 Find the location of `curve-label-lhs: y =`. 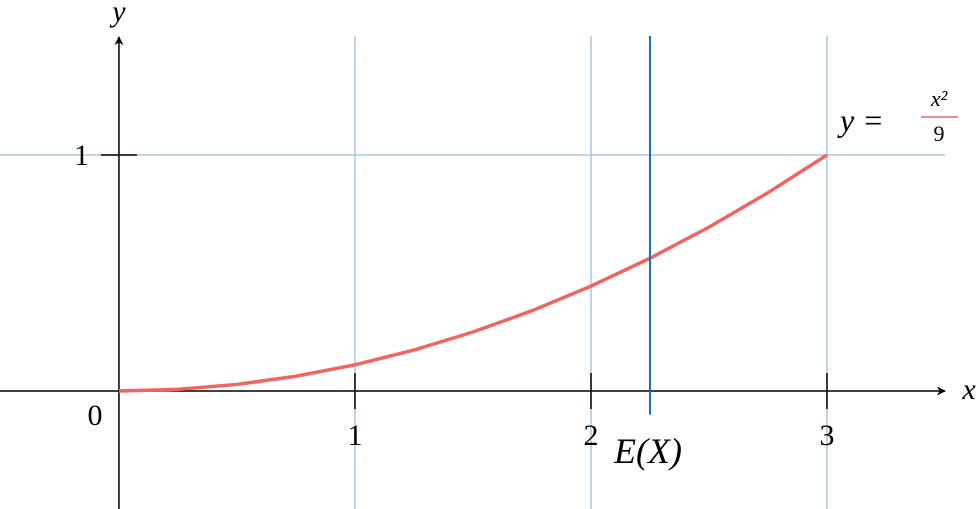

curve-label-lhs: y = is located at coordinates (860, 120).